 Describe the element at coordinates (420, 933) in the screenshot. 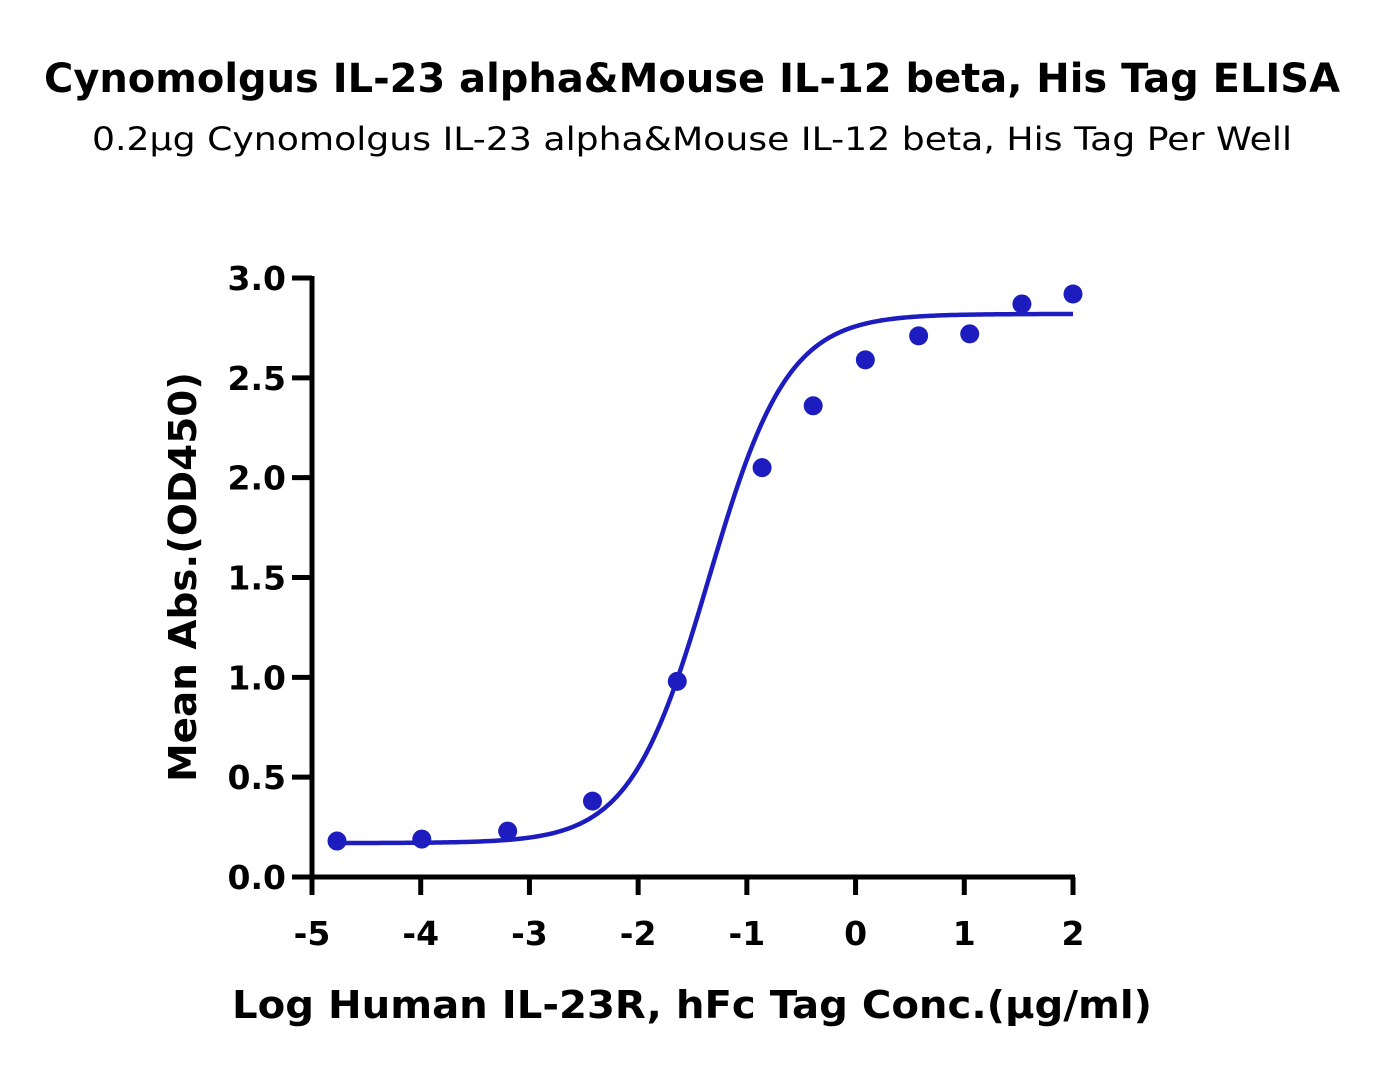

I see `x-tick-label: -4` at that location.